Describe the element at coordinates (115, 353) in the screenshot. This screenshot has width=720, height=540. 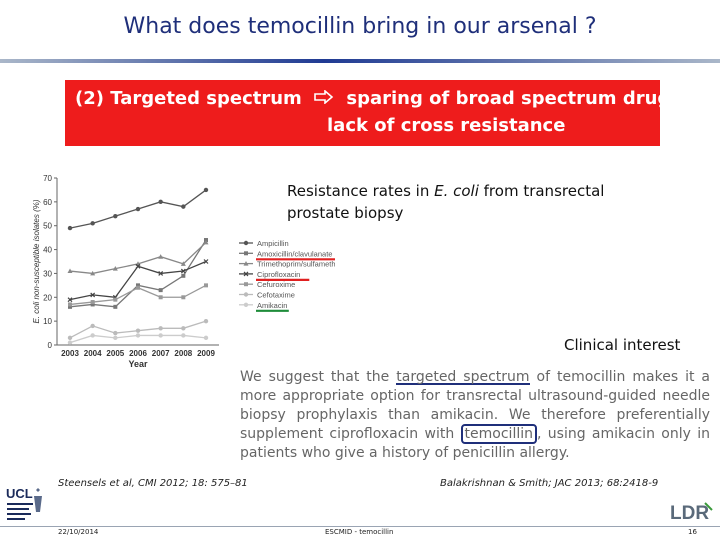
I see `x-tick-label: 2005` at that location.